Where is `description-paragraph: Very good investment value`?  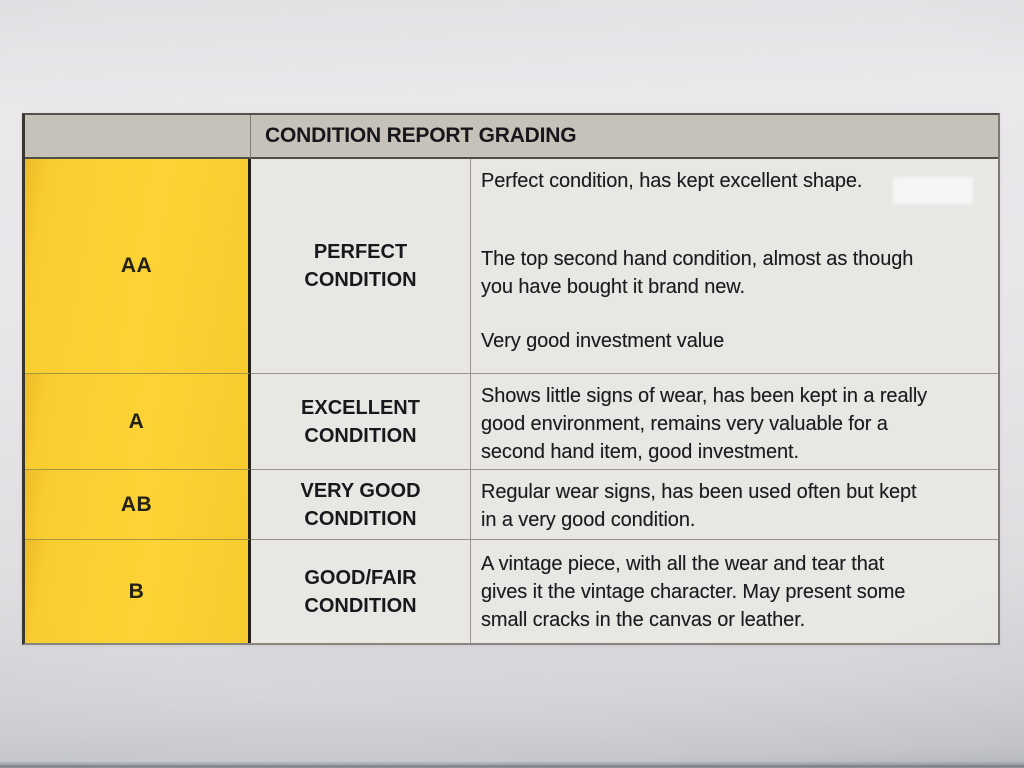 description-paragraph: Very good investment value is located at coordinates (603, 341).